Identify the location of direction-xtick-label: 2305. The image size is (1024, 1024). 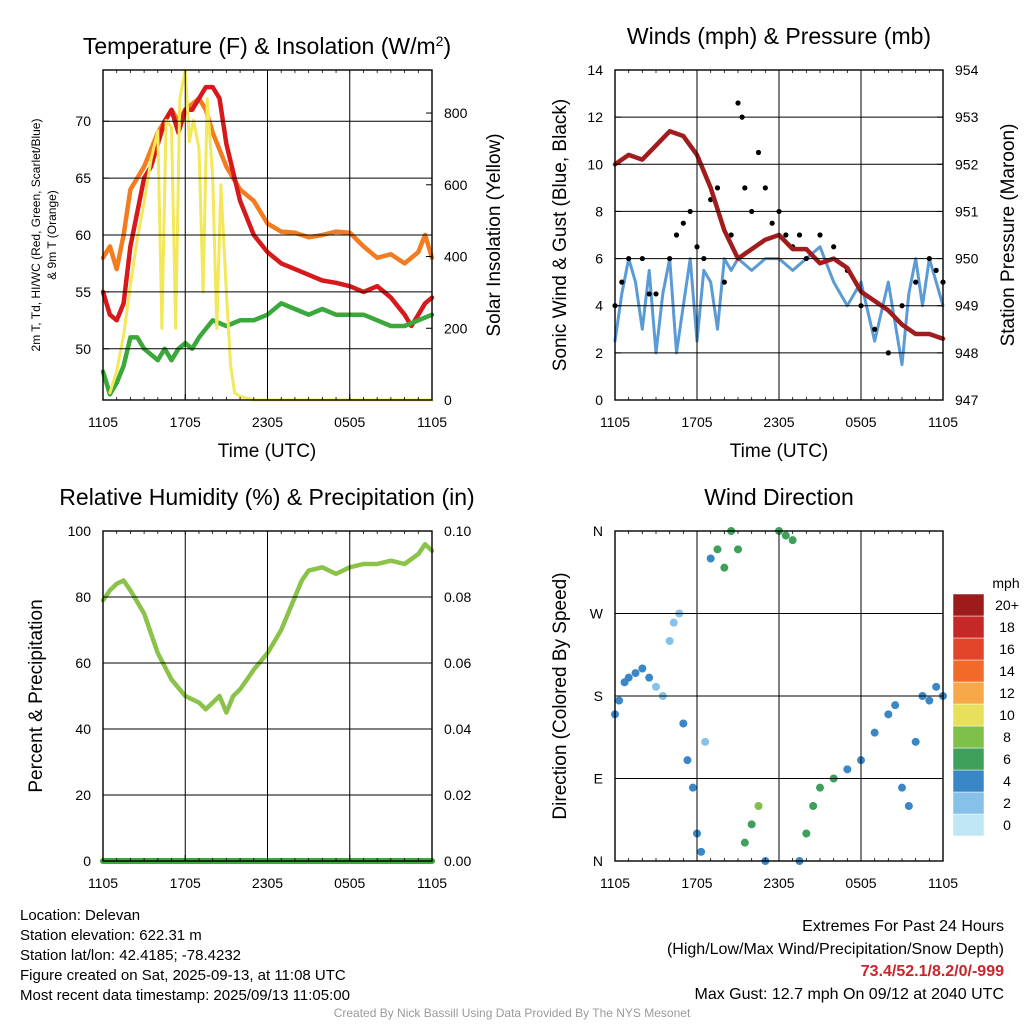
(778, 883).